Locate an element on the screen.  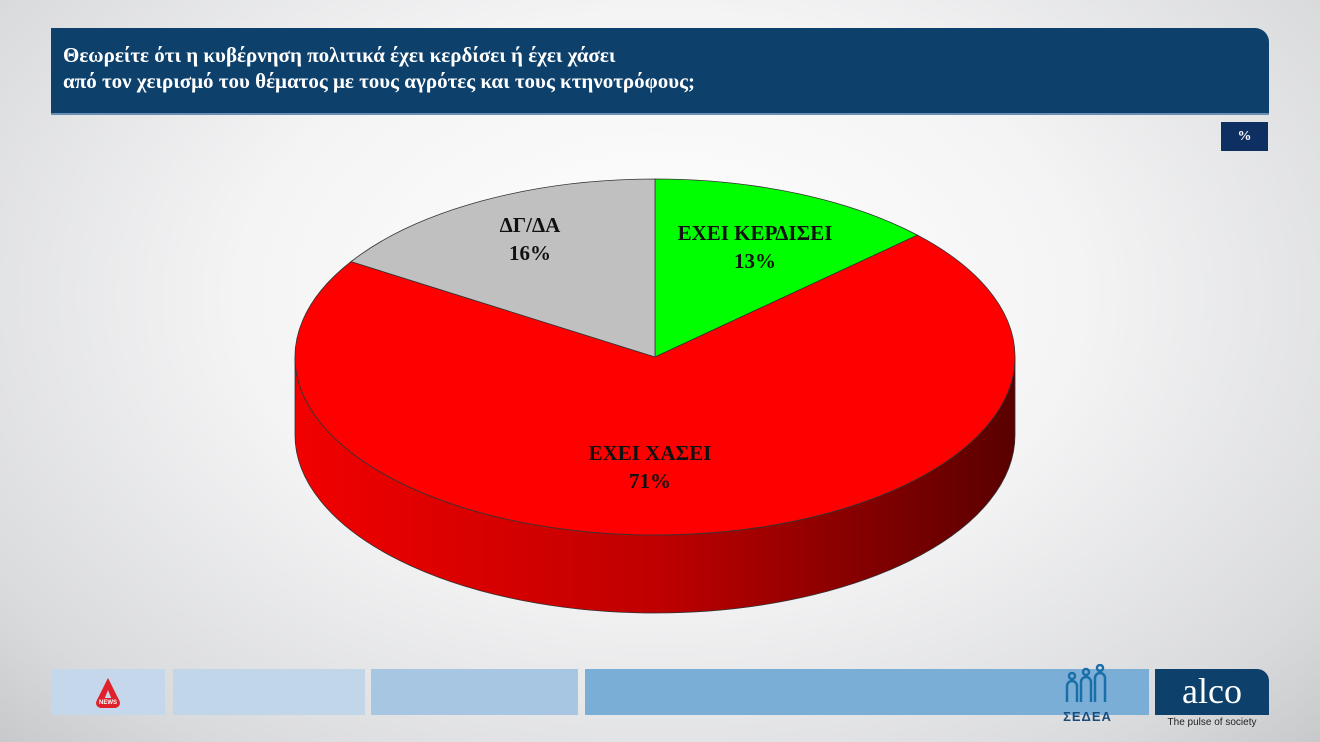
alco-tagline: The pulse of society is located at coordinates (1212, 722).